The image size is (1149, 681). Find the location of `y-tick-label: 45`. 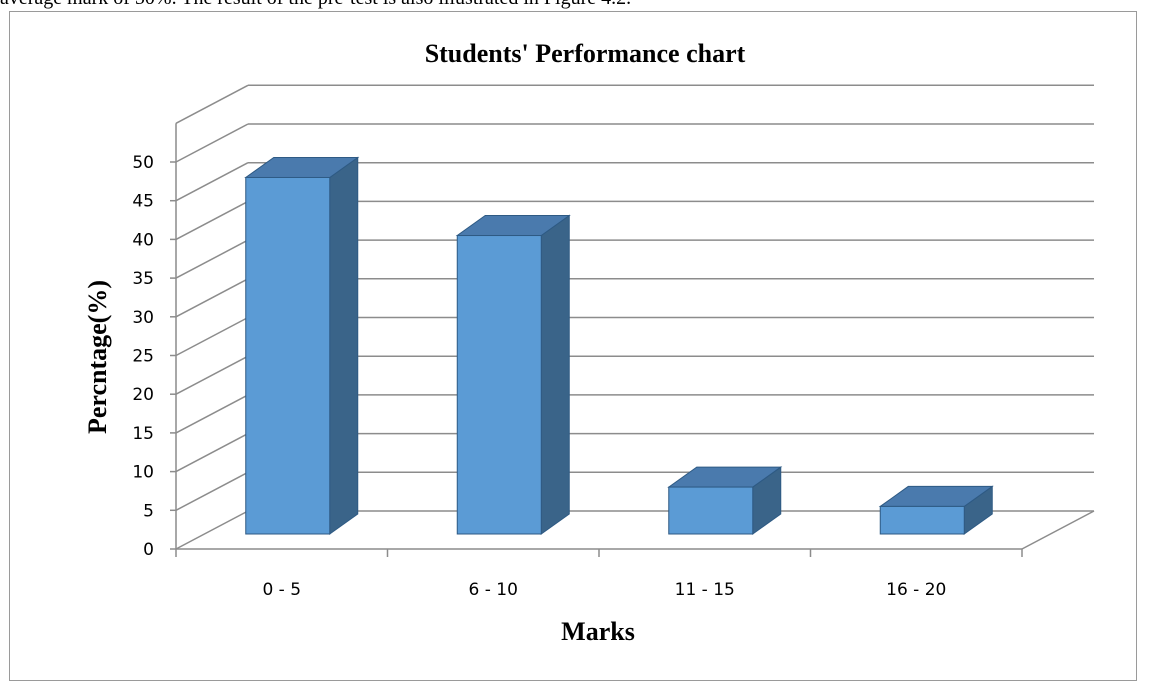

y-tick-label: 45 is located at coordinates (143, 202).